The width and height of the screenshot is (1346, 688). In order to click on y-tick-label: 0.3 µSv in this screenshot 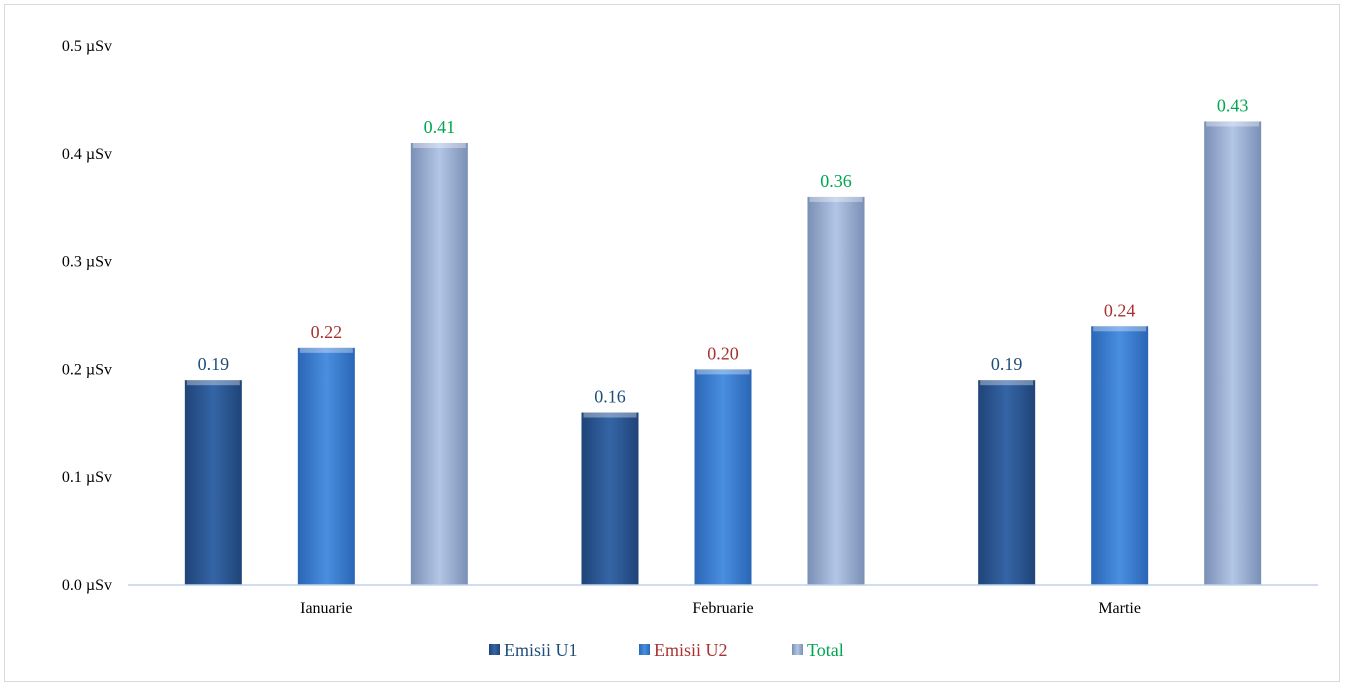, I will do `click(87, 262)`.